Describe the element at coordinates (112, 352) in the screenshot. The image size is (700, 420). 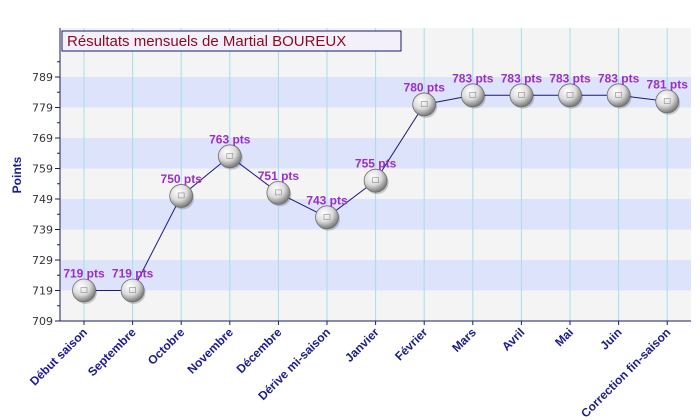
I see `x-tick-label-1: Septembre` at that location.